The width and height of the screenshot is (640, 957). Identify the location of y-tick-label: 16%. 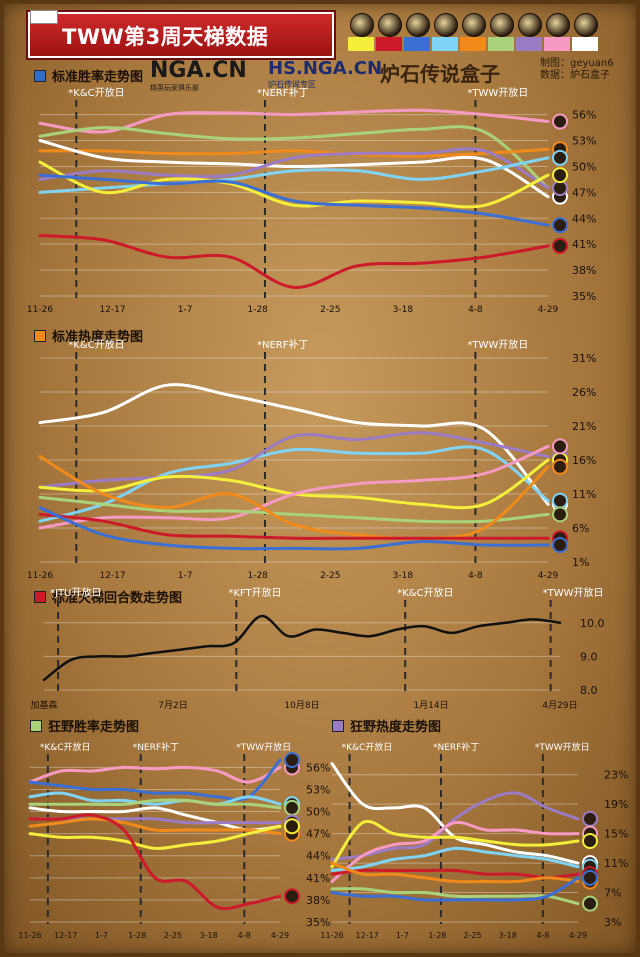
(584, 460).